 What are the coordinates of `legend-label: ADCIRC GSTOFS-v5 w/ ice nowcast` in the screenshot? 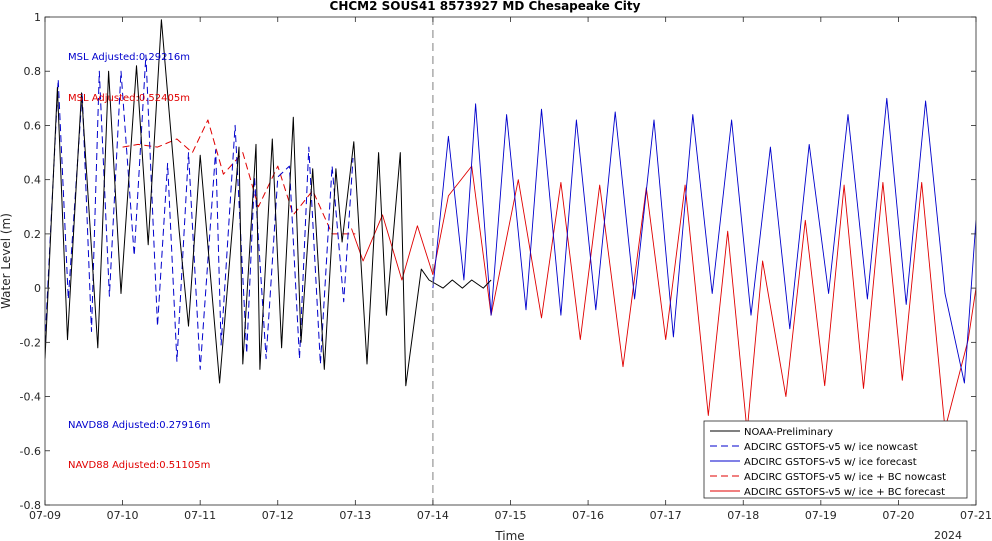 It's located at (831, 447).